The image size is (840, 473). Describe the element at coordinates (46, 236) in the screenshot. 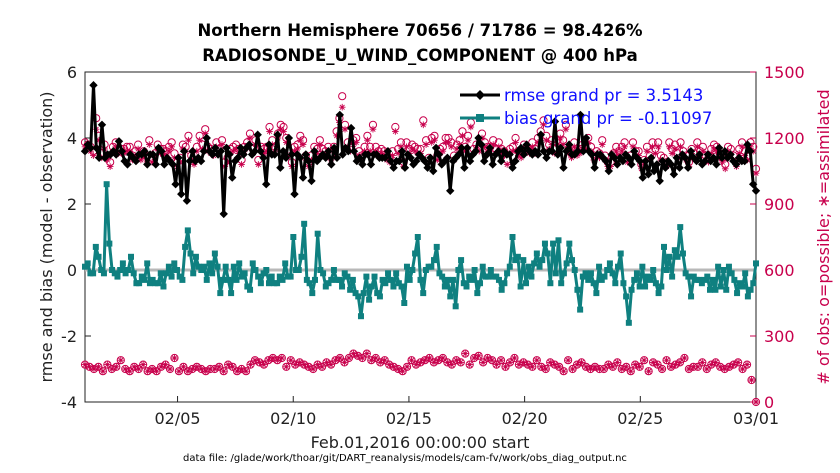

I see `y-axis-label: rmse and bias (model - observation)` at that location.